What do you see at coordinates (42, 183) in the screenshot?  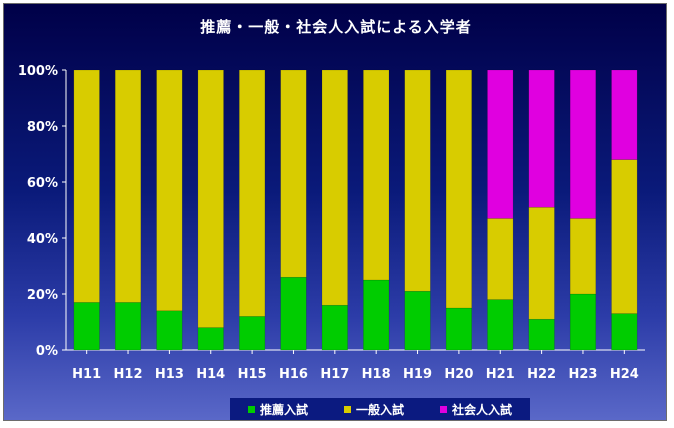 I see `y-tick-label: 60%` at bounding box center [42, 183].